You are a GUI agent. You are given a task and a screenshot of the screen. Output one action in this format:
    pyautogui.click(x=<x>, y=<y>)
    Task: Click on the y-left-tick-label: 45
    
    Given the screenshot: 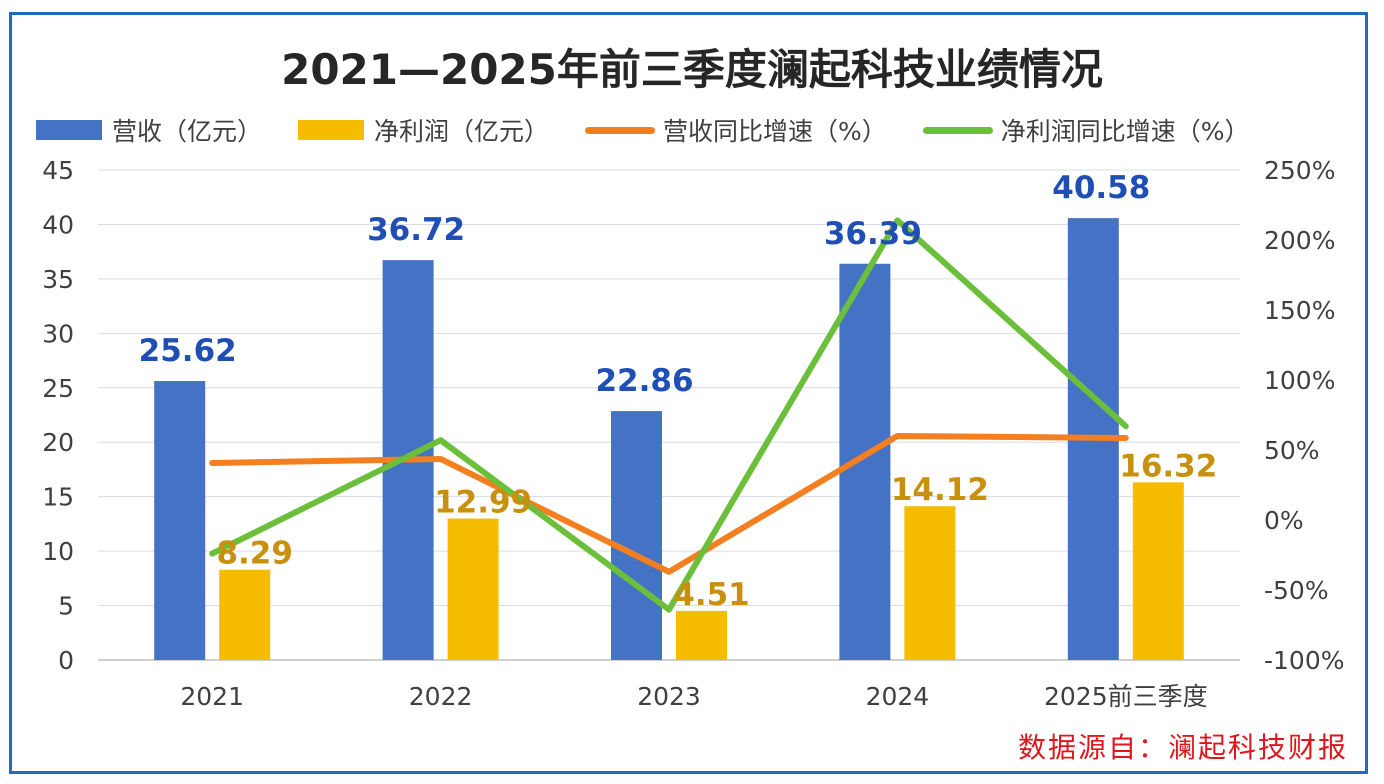 What is the action you would take?
    pyautogui.click(x=58, y=170)
    